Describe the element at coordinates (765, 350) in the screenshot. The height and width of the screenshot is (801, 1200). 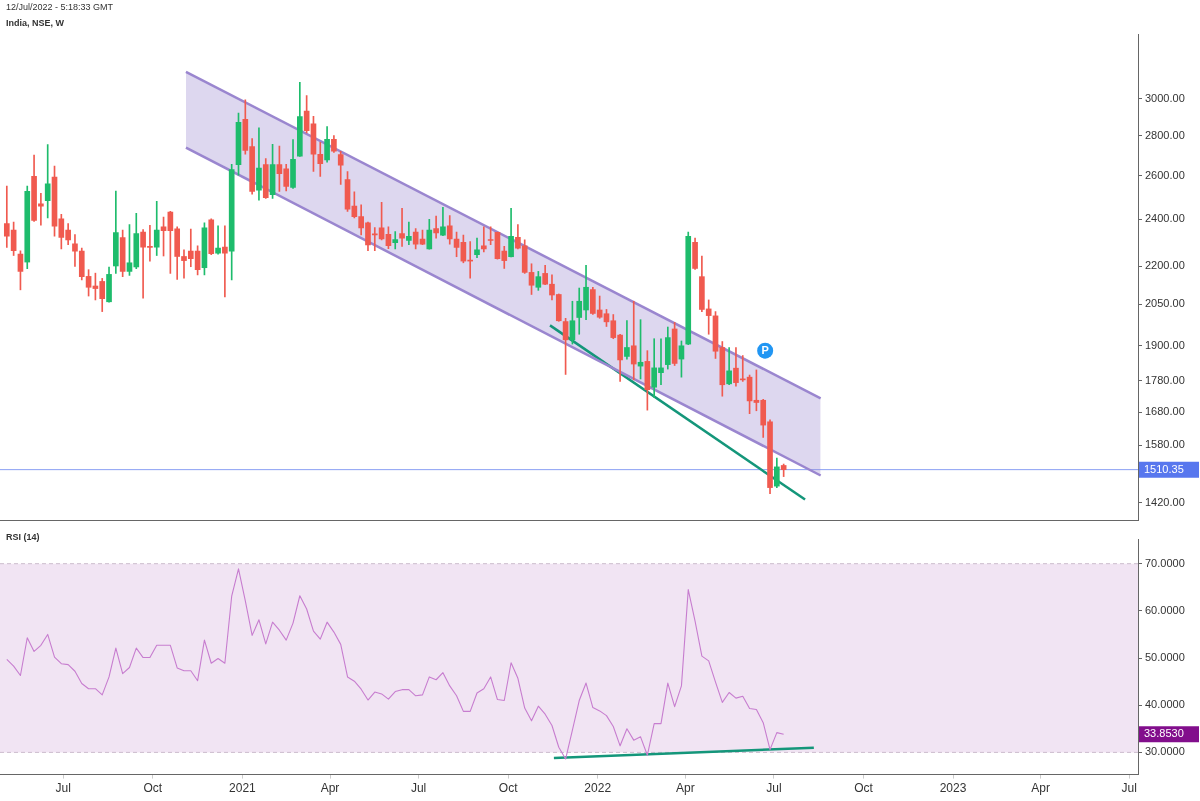
I see `annotation: P` at that location.